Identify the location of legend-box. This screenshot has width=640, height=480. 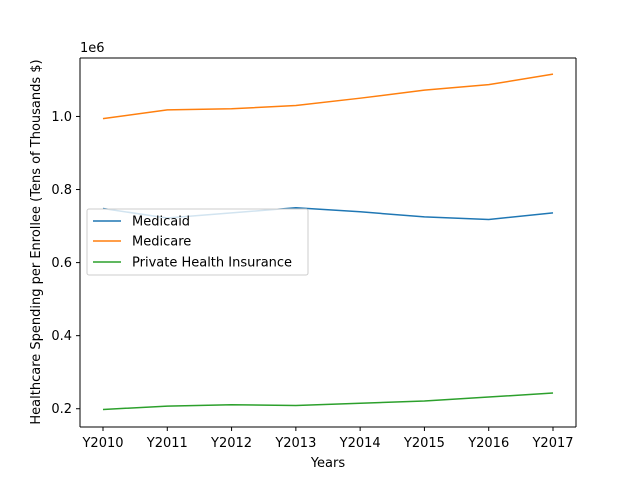
(197, 242).